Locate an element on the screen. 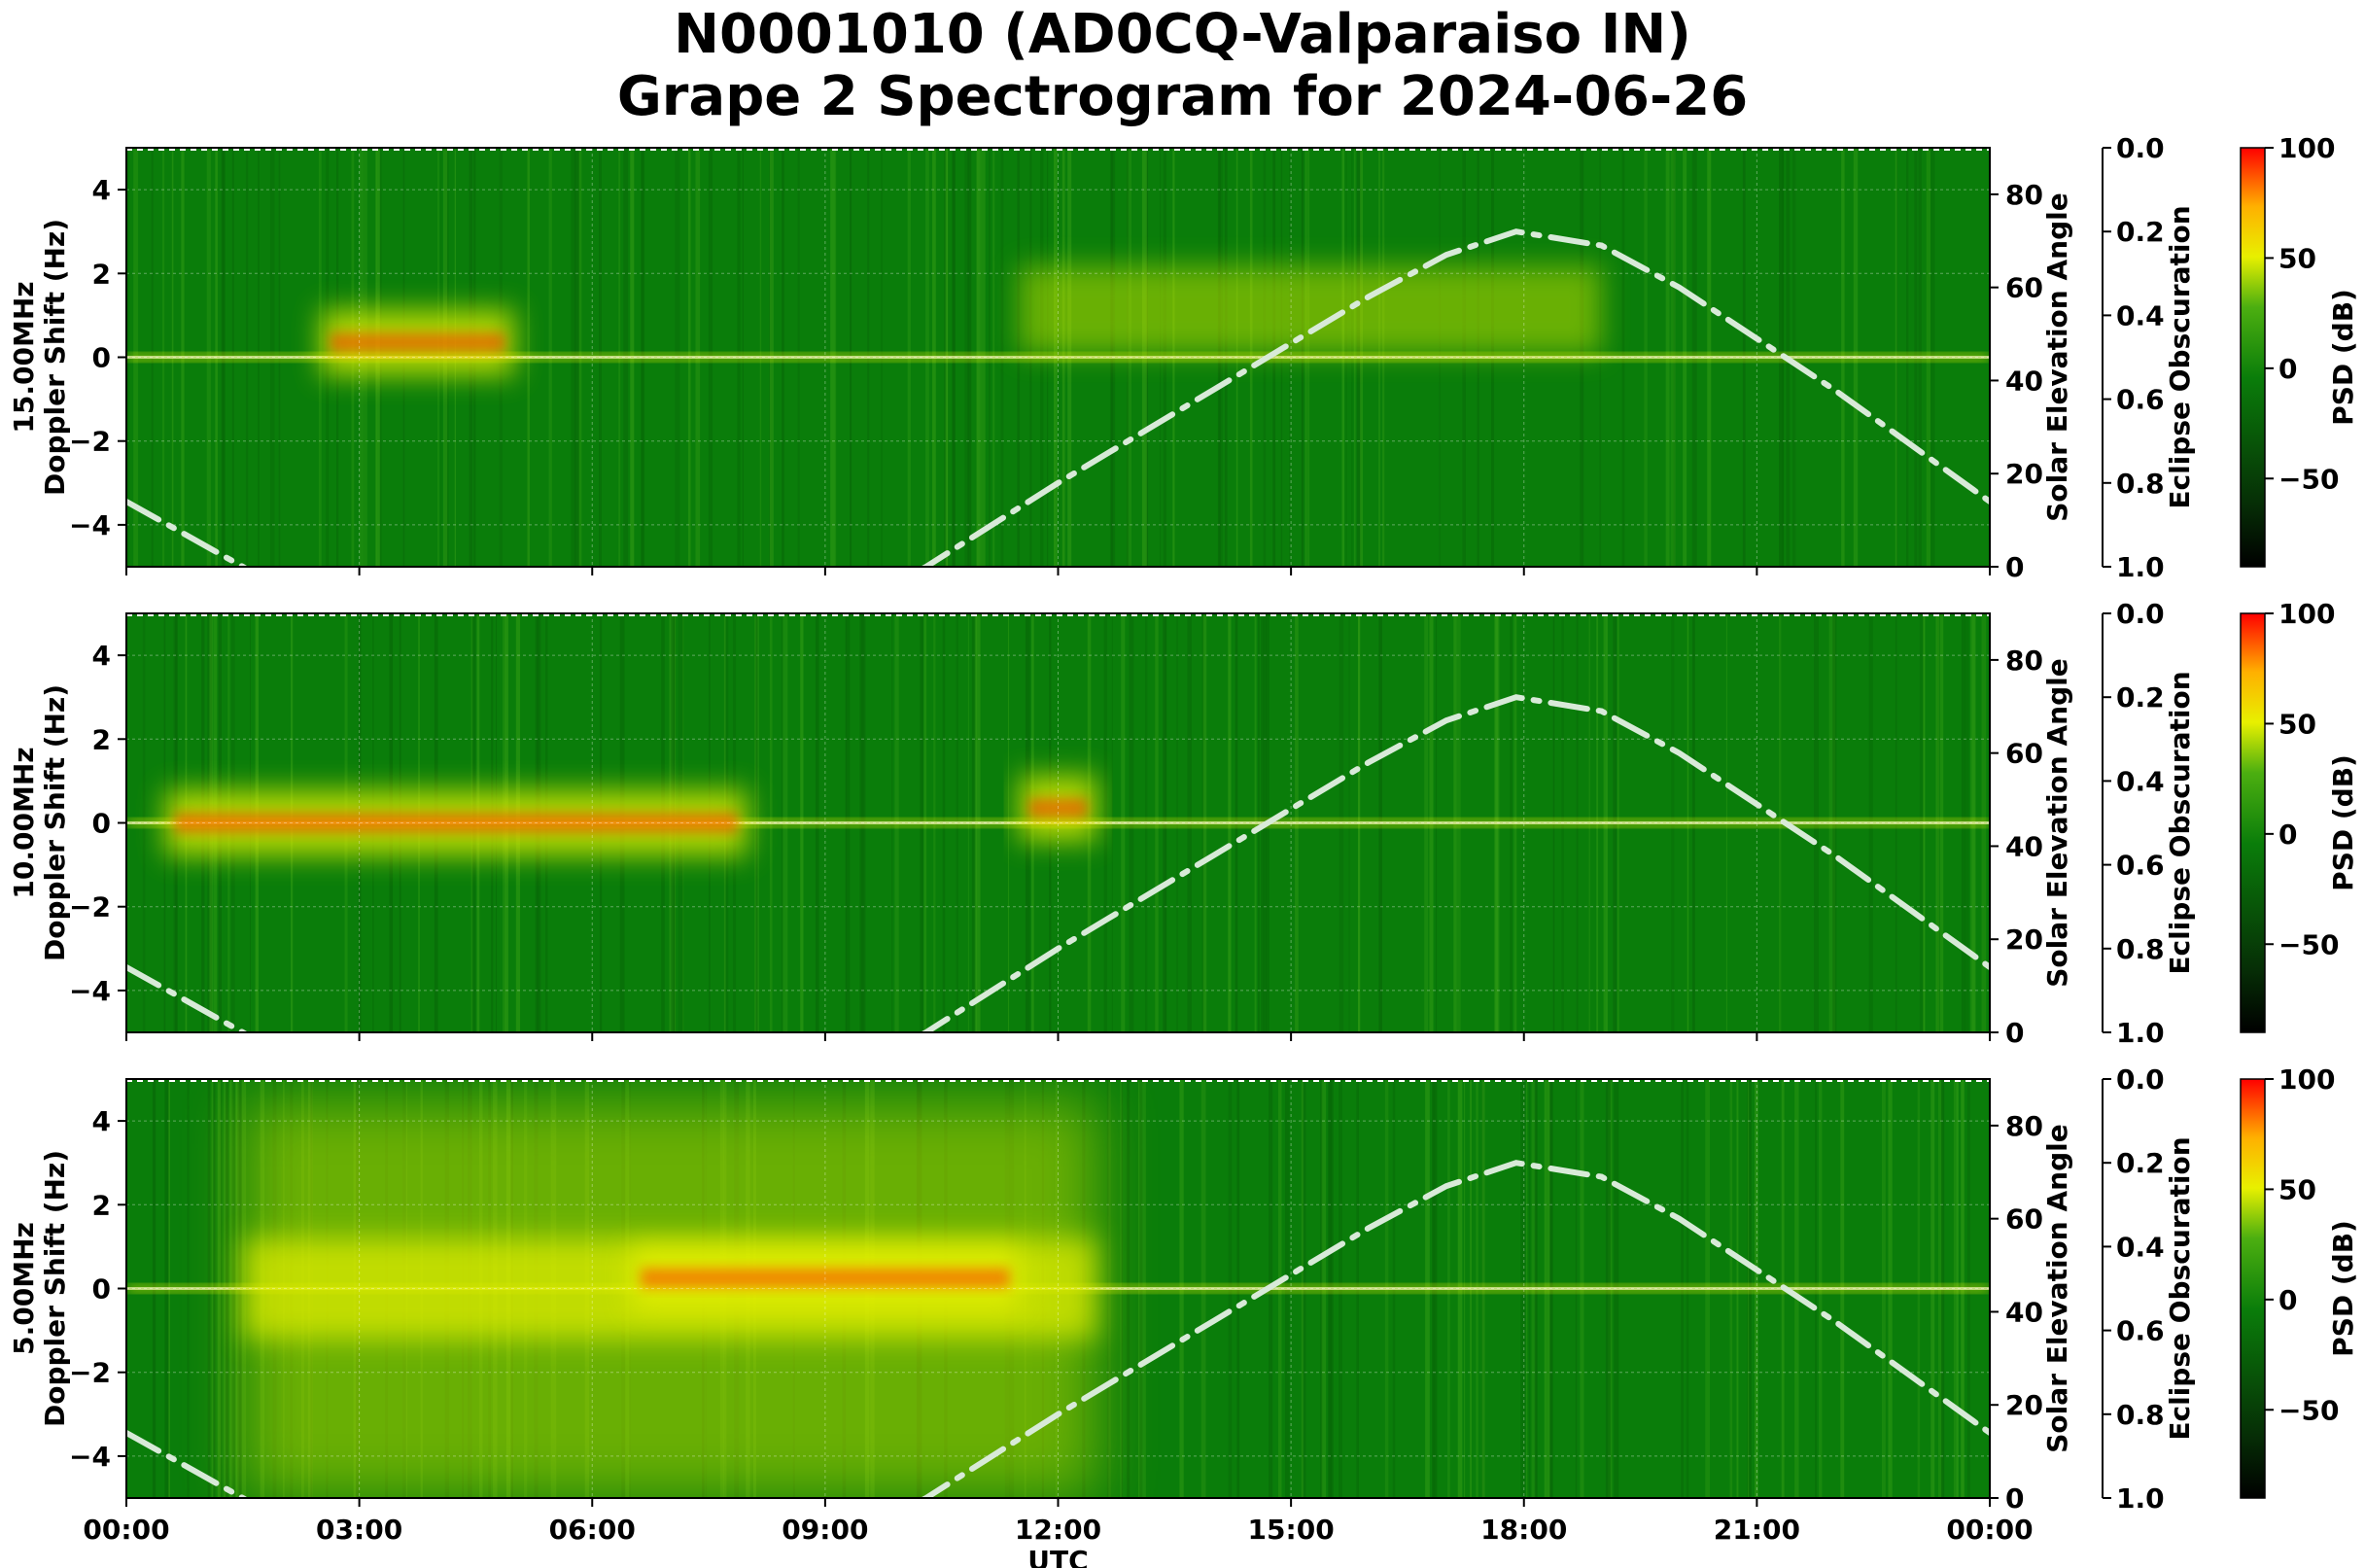 The image size is (2365, 1568). x-tick-label: 09:00 is located at coordinates (825, 1530).